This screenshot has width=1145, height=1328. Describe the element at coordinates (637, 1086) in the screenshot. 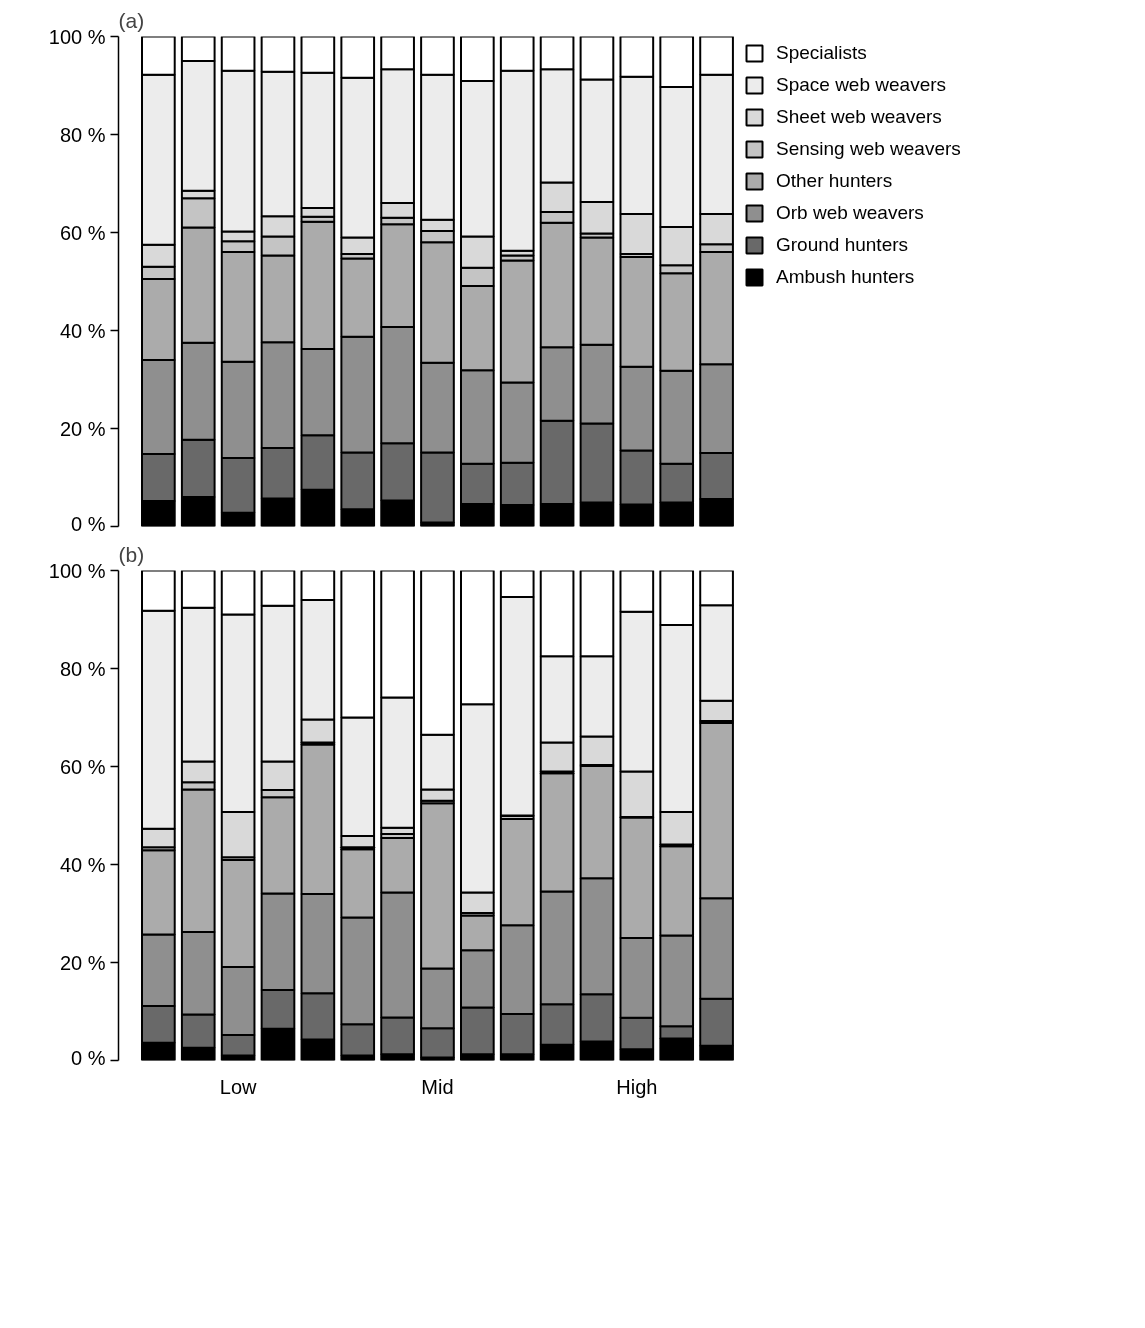

I see `text: High` at that location.